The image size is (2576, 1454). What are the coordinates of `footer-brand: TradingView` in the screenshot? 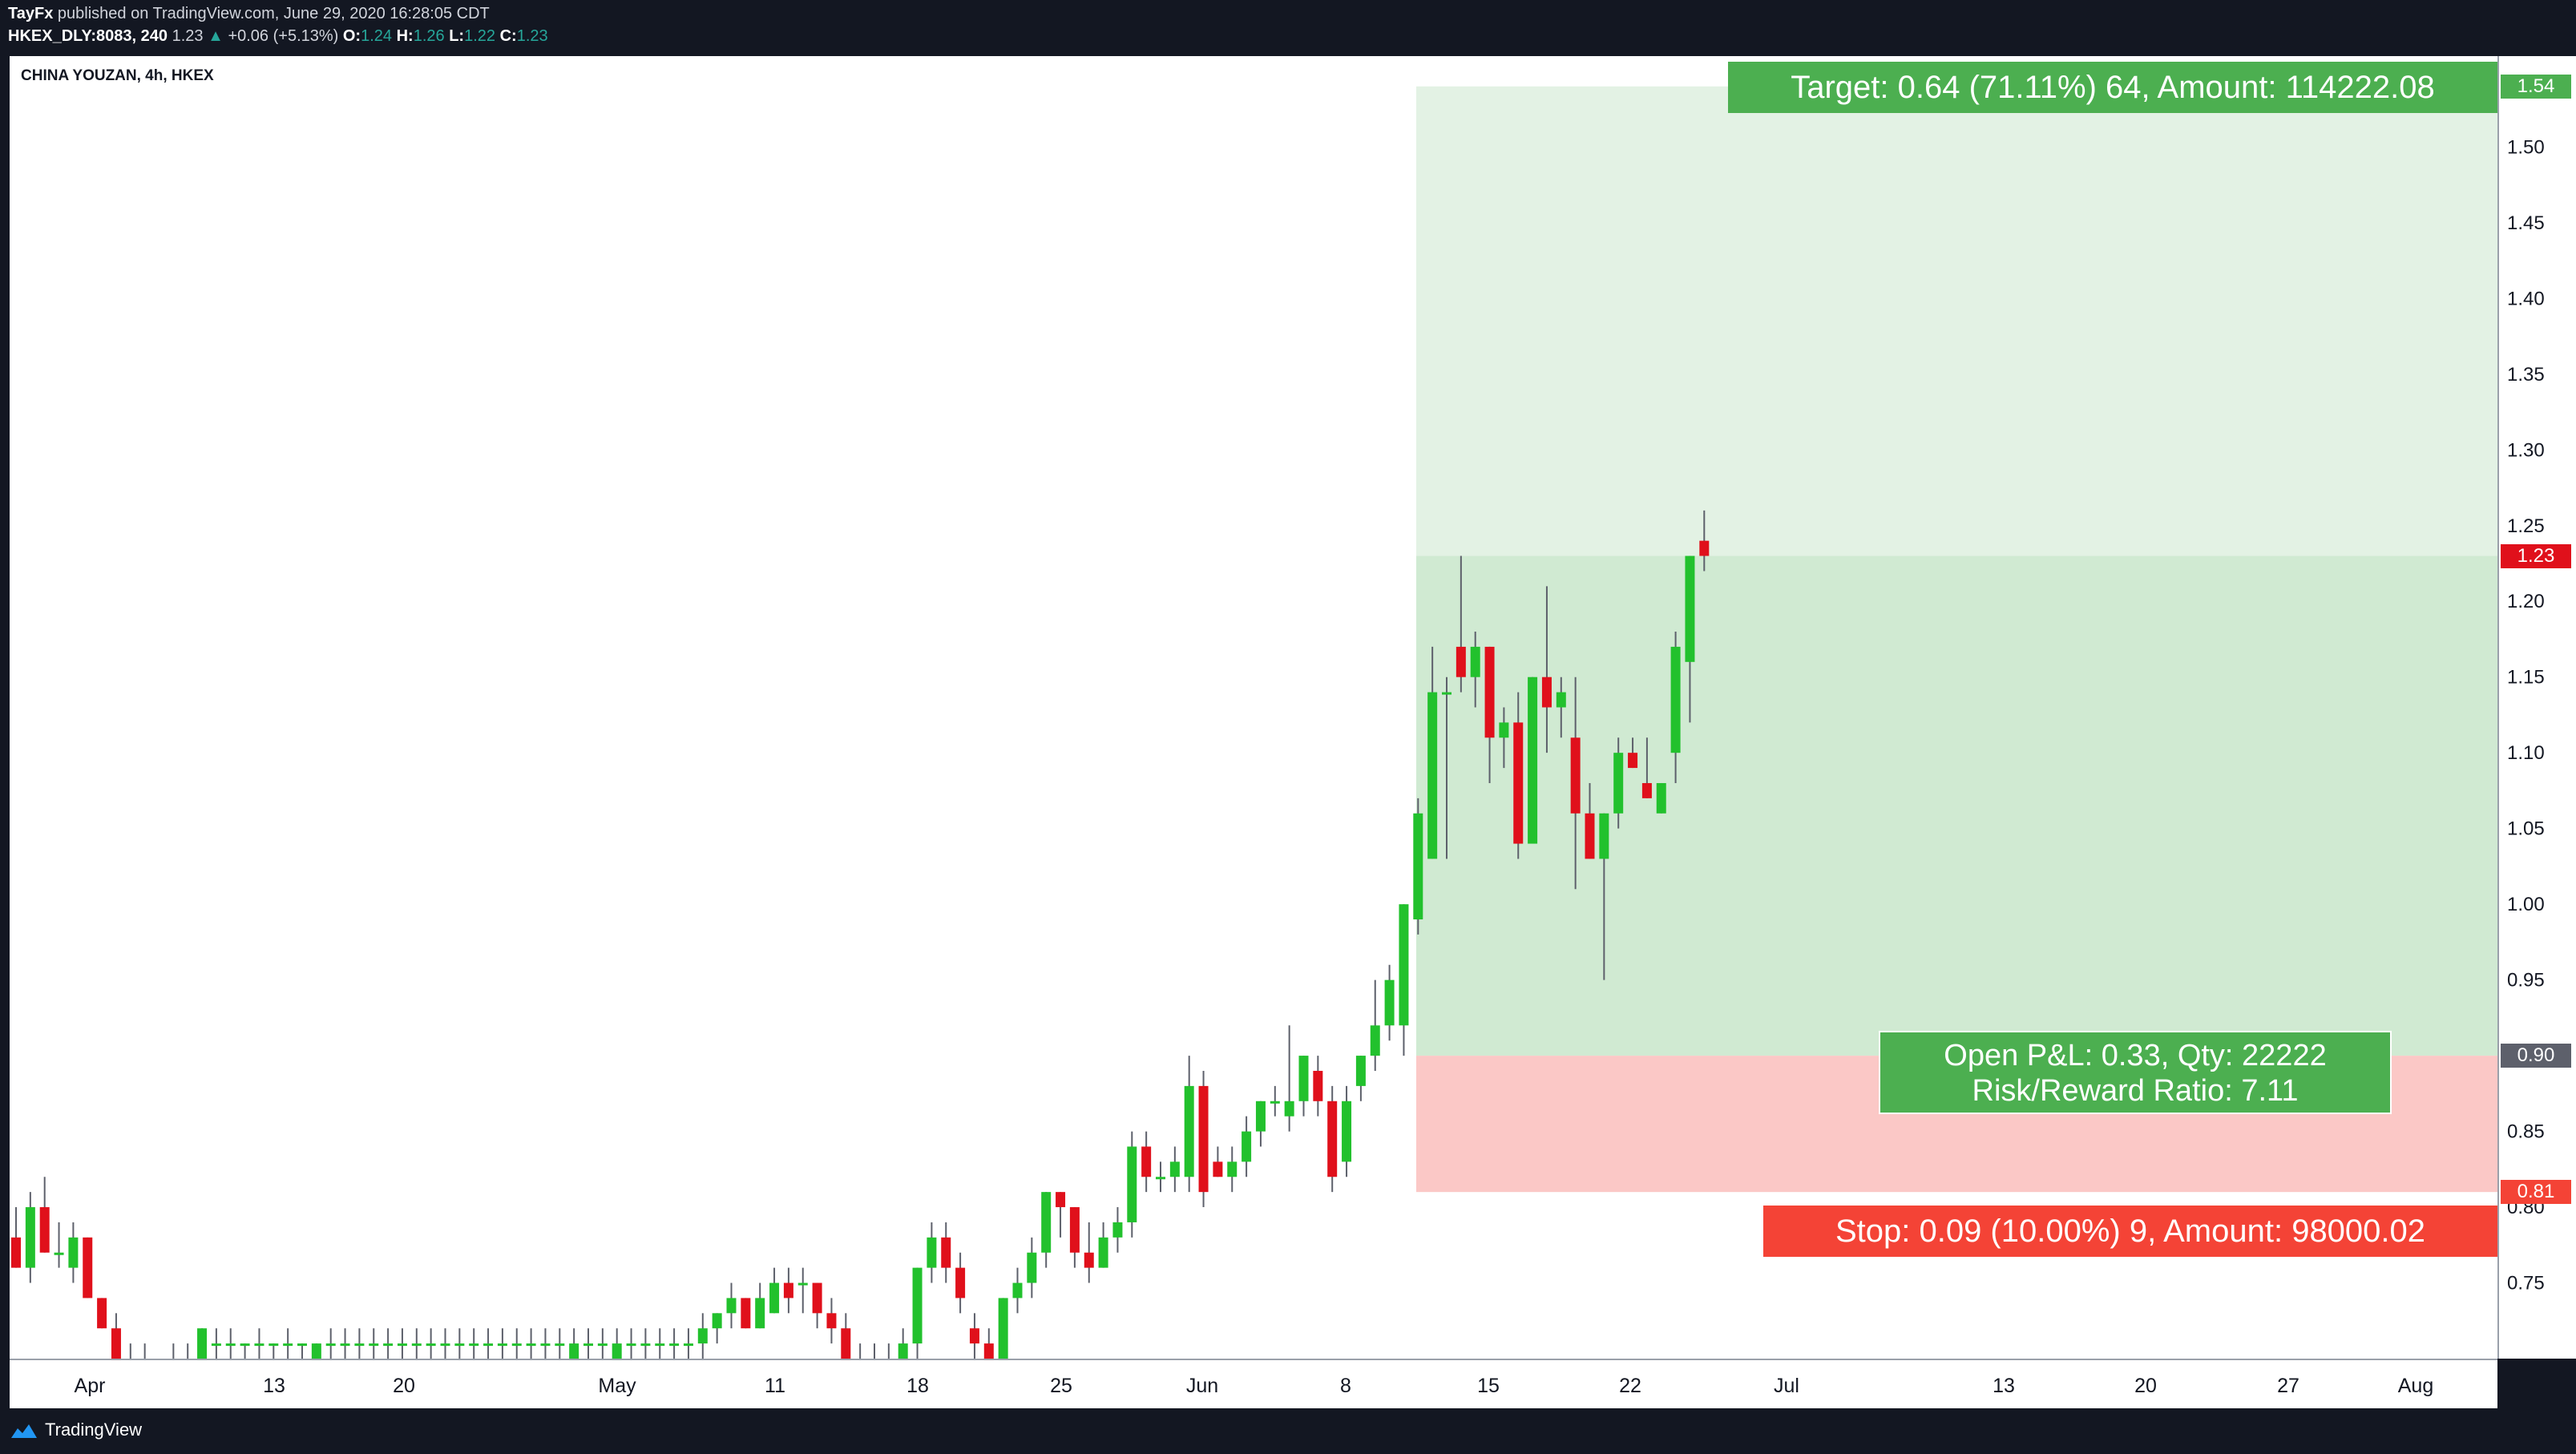 It's located at (94, 1430).